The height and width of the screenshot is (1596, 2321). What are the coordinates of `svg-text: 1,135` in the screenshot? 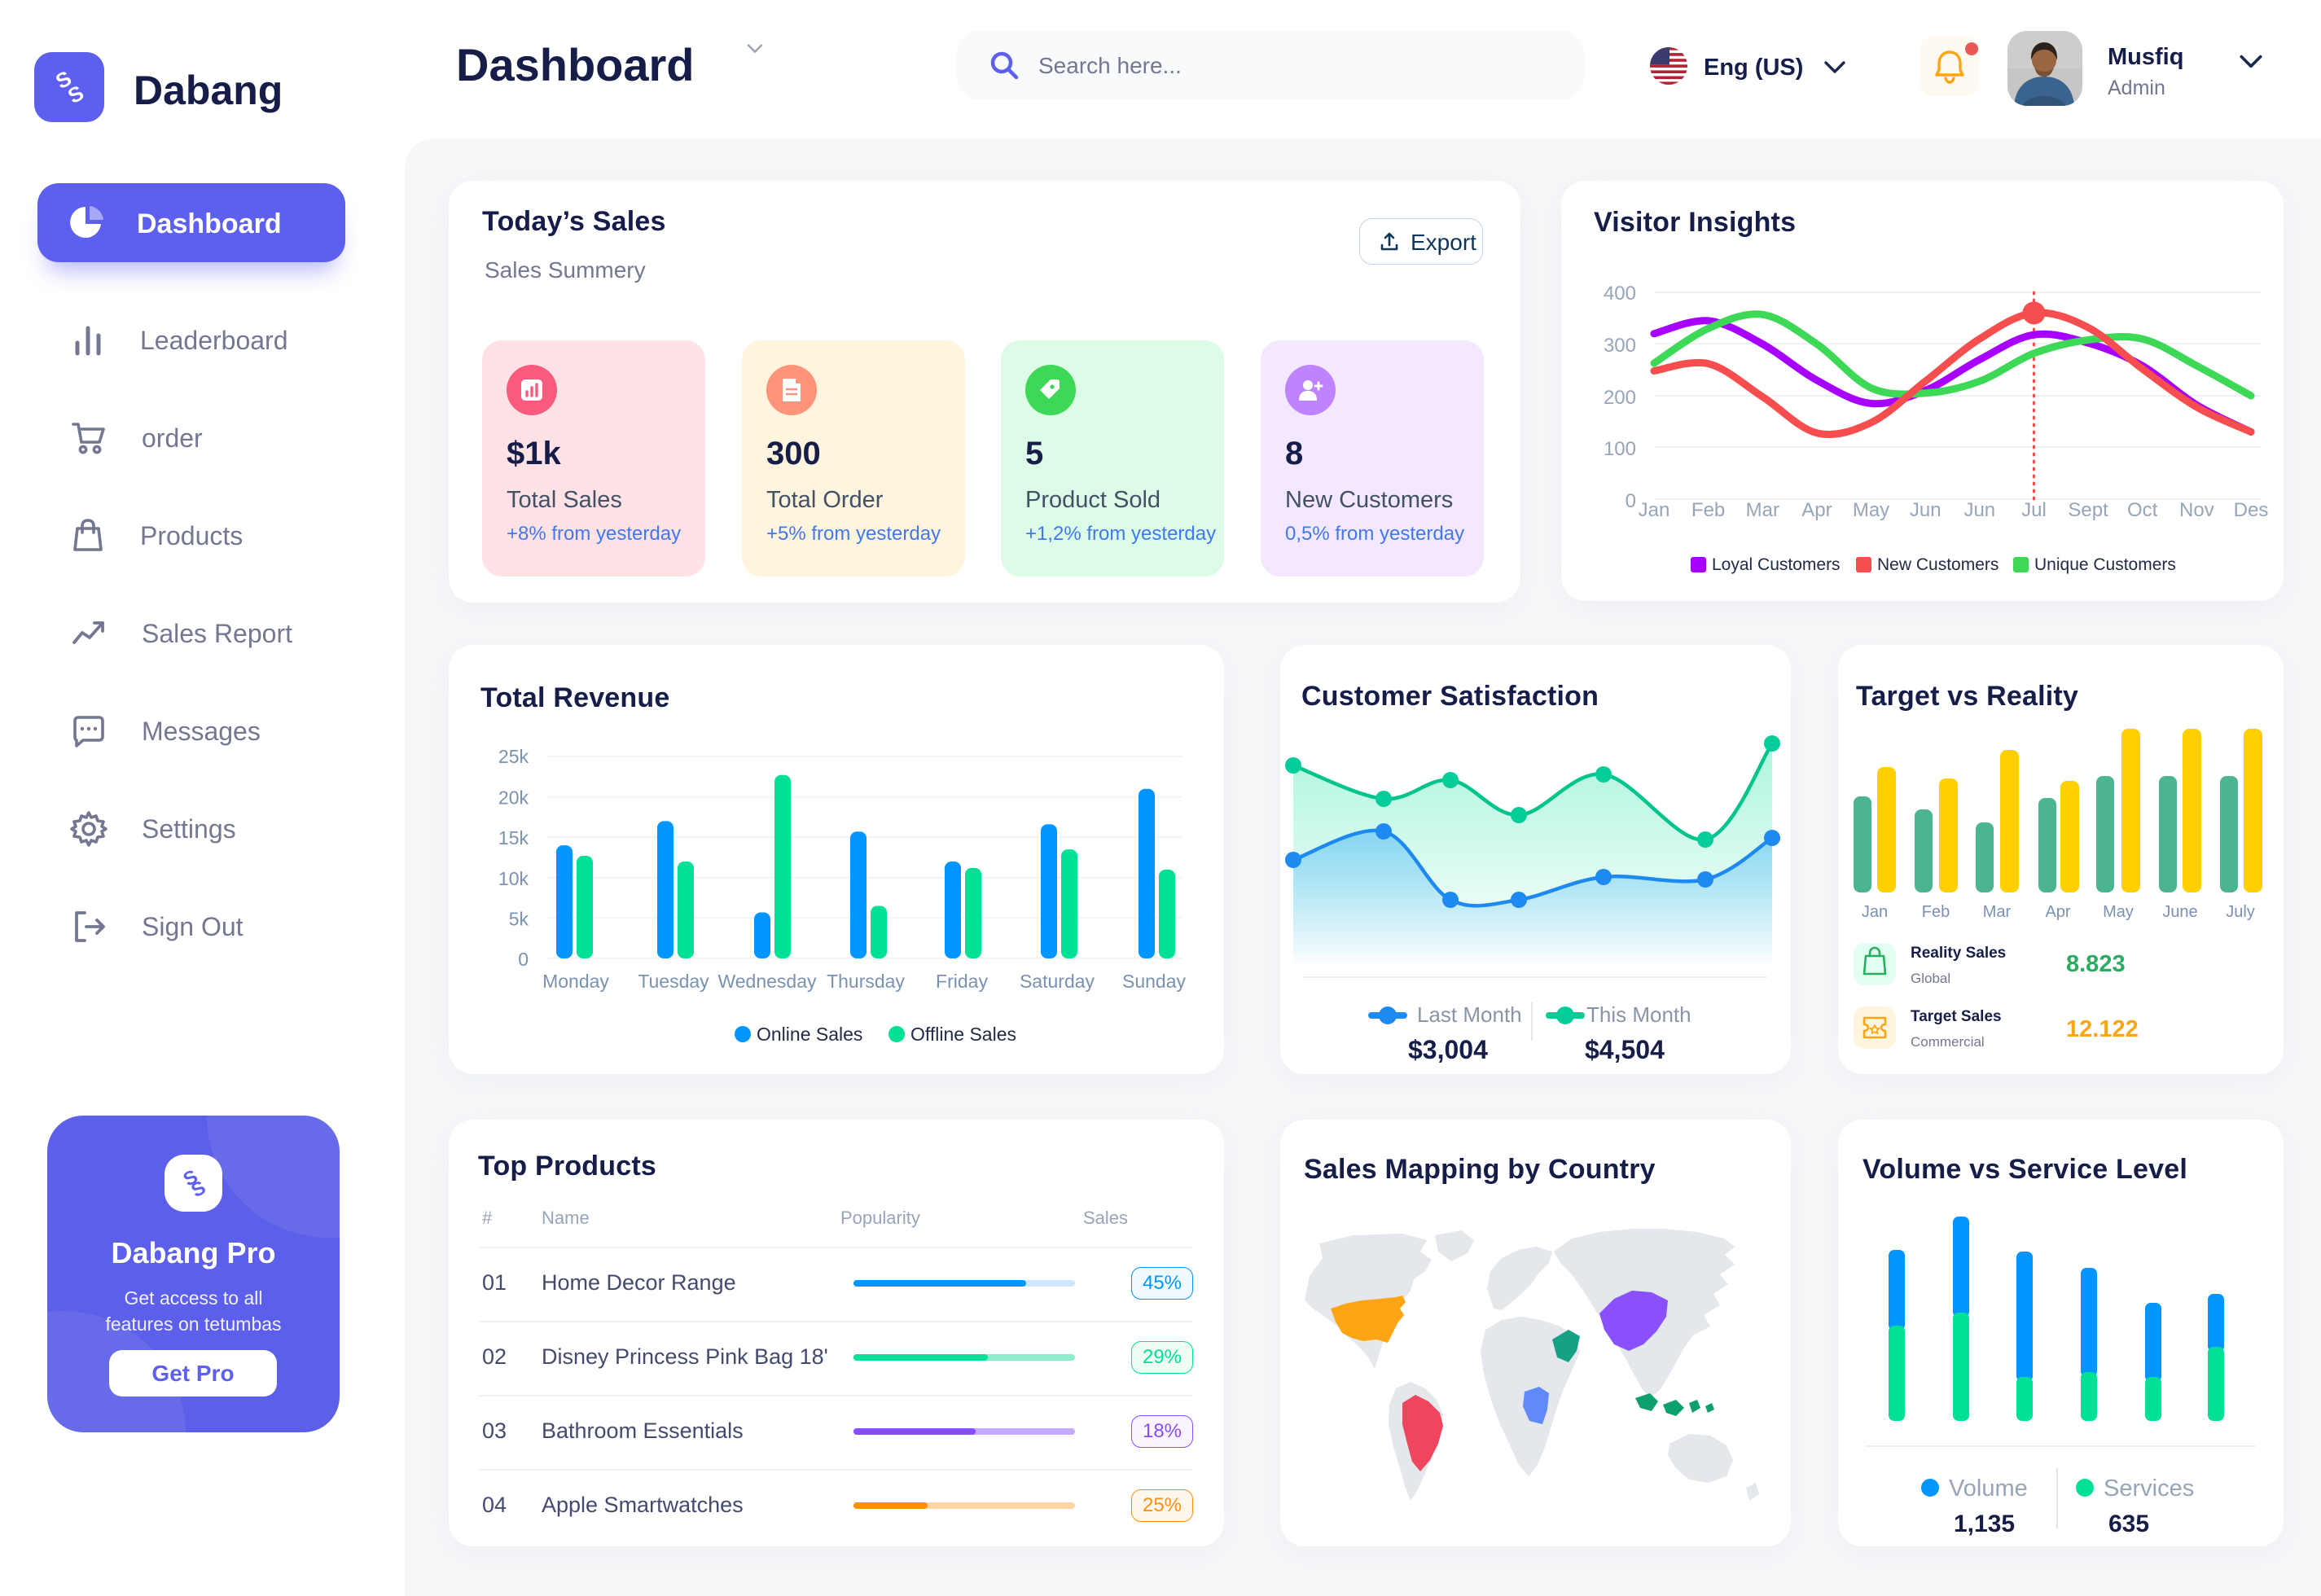 It's located at (1984, 1523).